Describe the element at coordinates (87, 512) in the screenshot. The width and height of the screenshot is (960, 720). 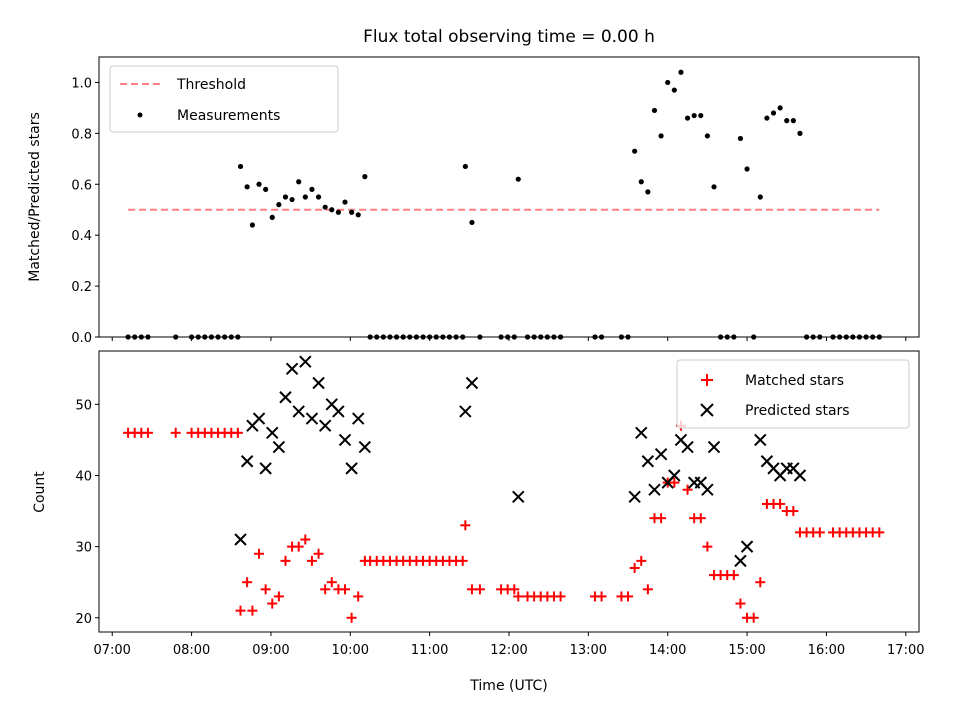
I see `bottom-y-ticks: 20 30 40 50` at that location.